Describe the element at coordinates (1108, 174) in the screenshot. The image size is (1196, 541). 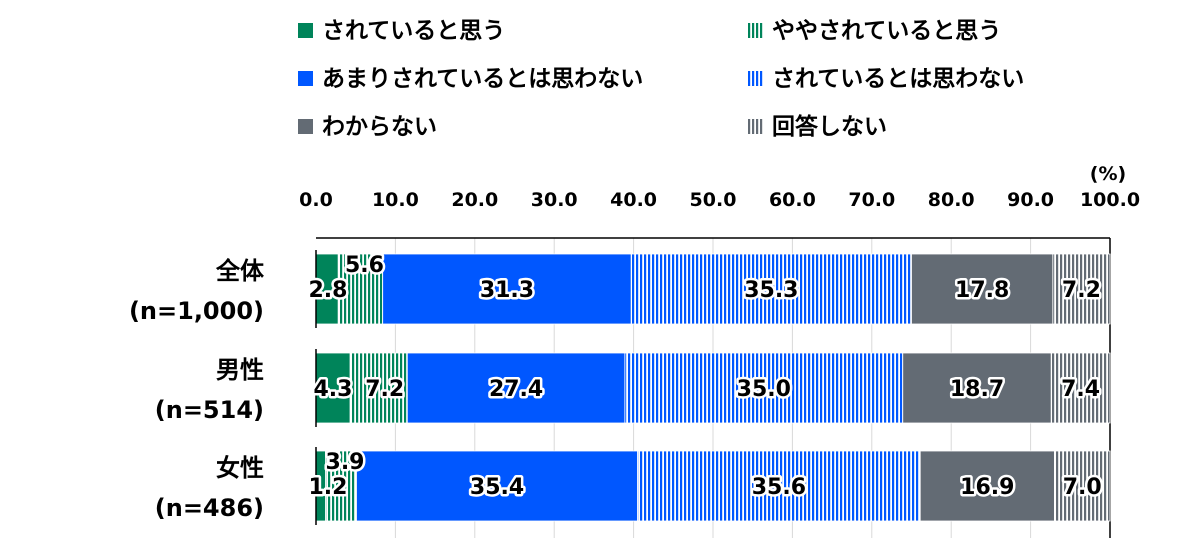
I see `unit-label: (%)` at that location.